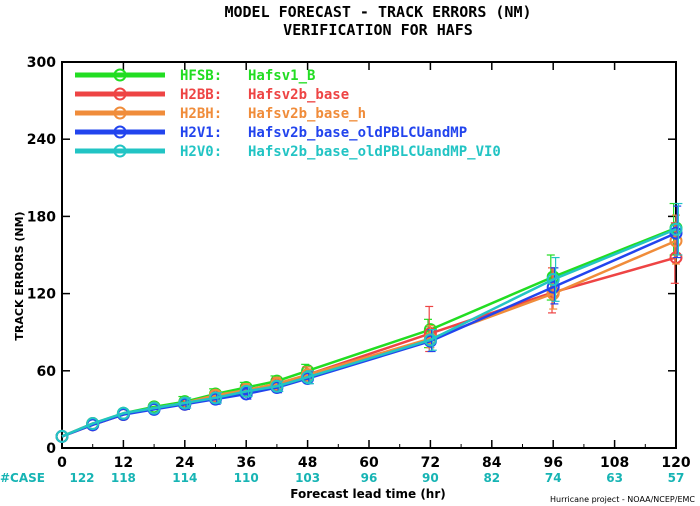  Describe the element at coordinates (62, 463) in the screenshot. I see `x-tick-label: 0` at that location.